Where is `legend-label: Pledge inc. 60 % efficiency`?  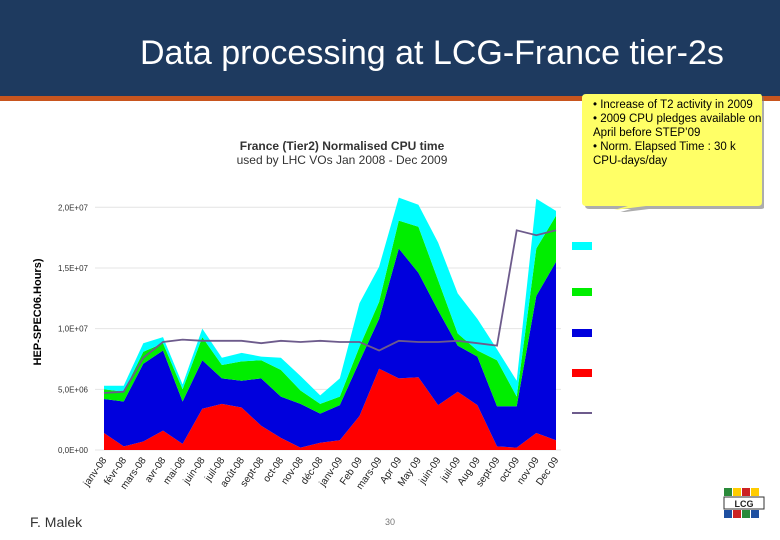
legend-label: Pledge inc. 60 % efficiency is located at coordinates (636, 417).